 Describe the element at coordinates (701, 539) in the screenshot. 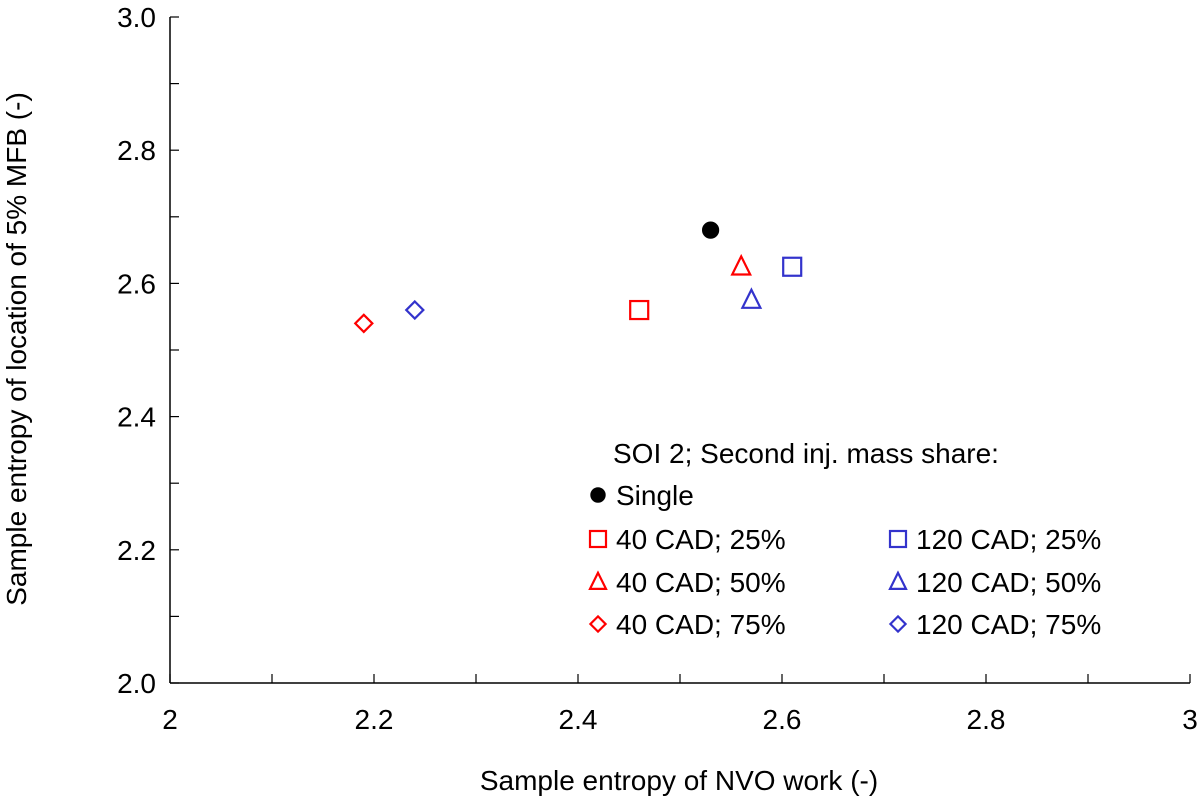

I see `legend-label-40-cad-25: 40 CAD; 25%` at that location.